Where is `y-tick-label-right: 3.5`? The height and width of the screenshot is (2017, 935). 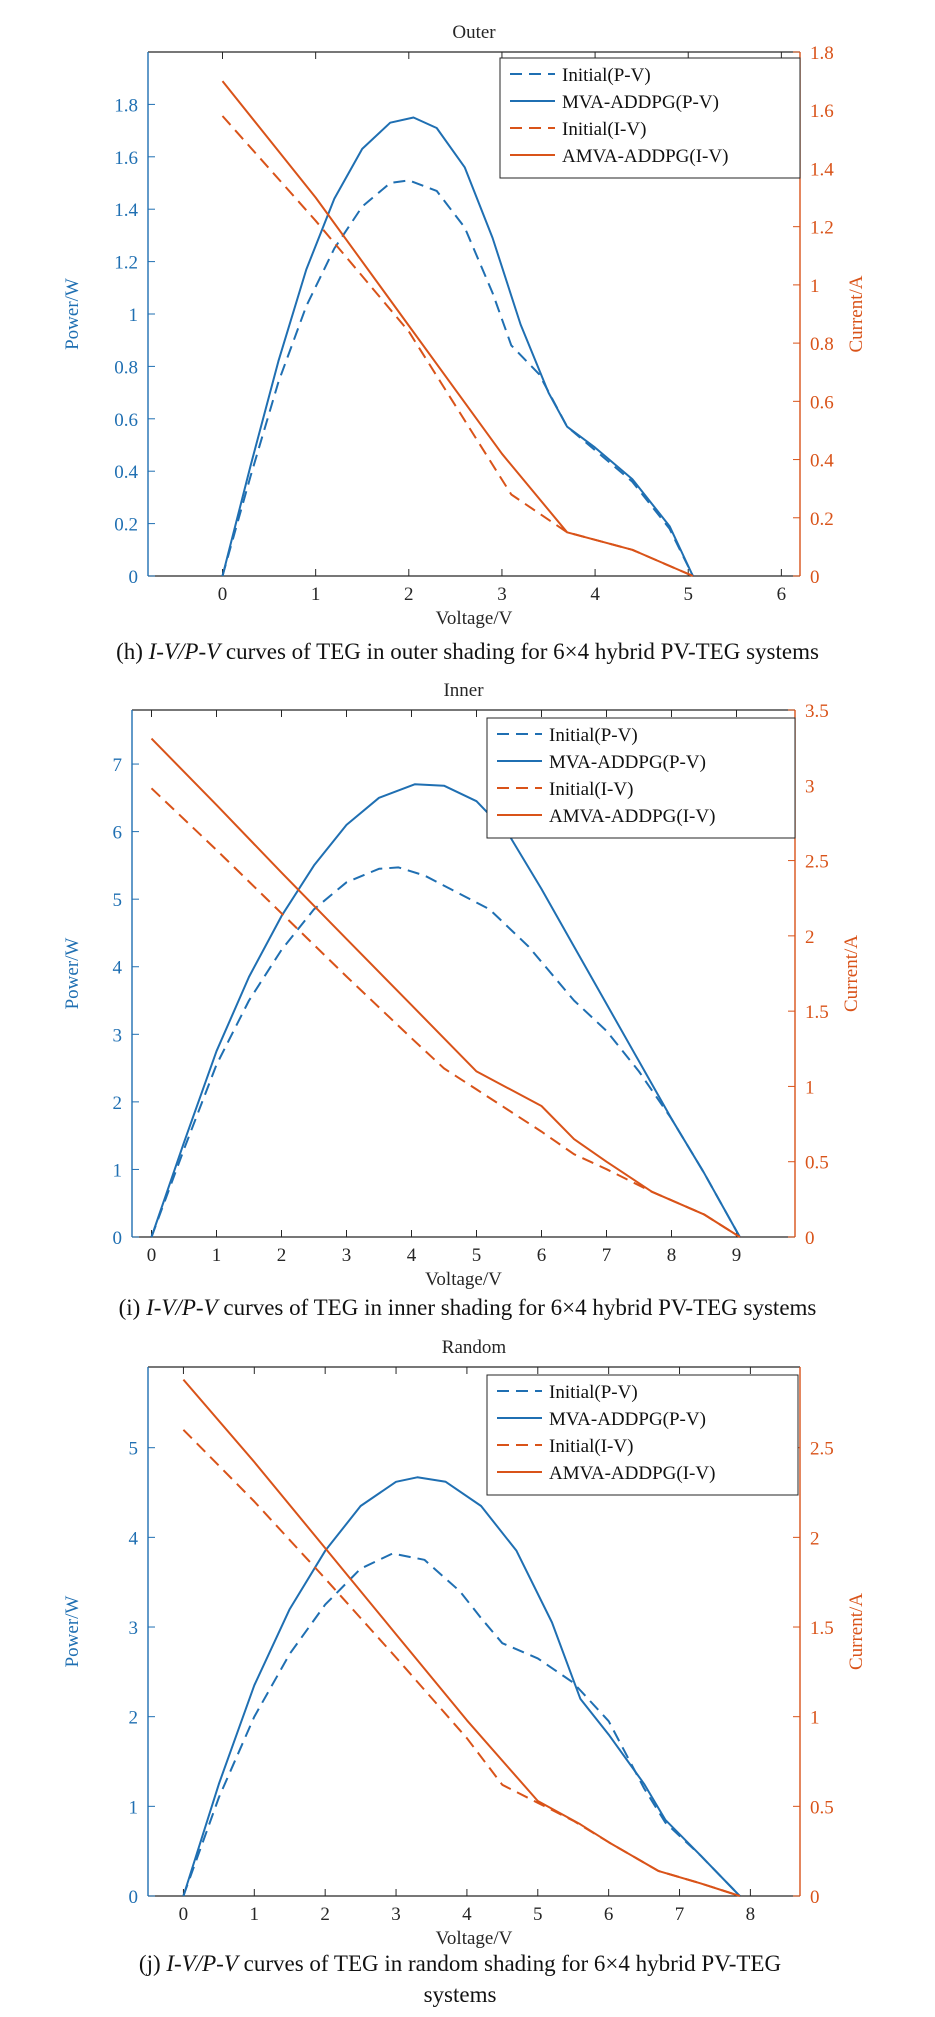 y-tick-label-right: 3.5 is located at coordinates (817, 711).